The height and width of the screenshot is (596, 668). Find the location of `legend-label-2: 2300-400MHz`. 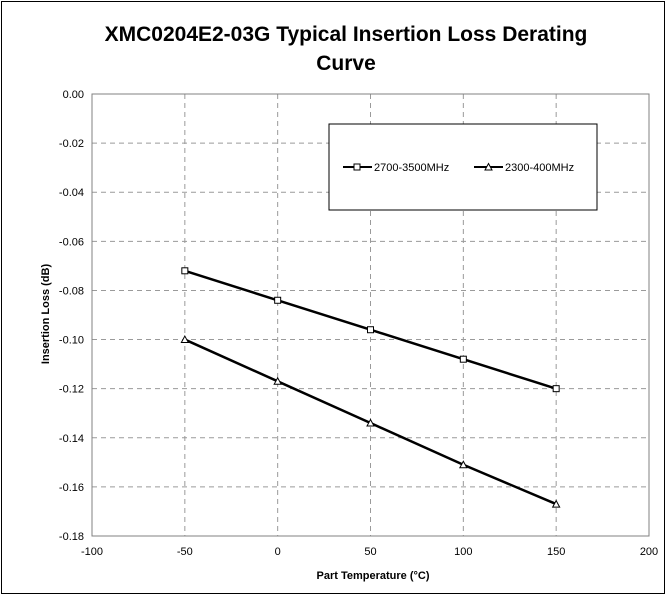

legend-label-2: 2300-400MHz is located at coordinates (539, 168).